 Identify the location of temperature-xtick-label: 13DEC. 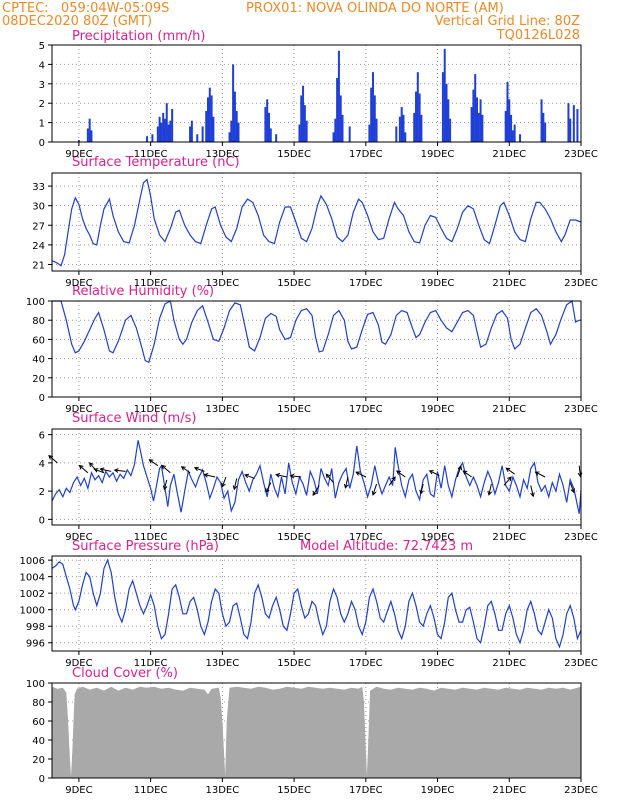
(222, 283).